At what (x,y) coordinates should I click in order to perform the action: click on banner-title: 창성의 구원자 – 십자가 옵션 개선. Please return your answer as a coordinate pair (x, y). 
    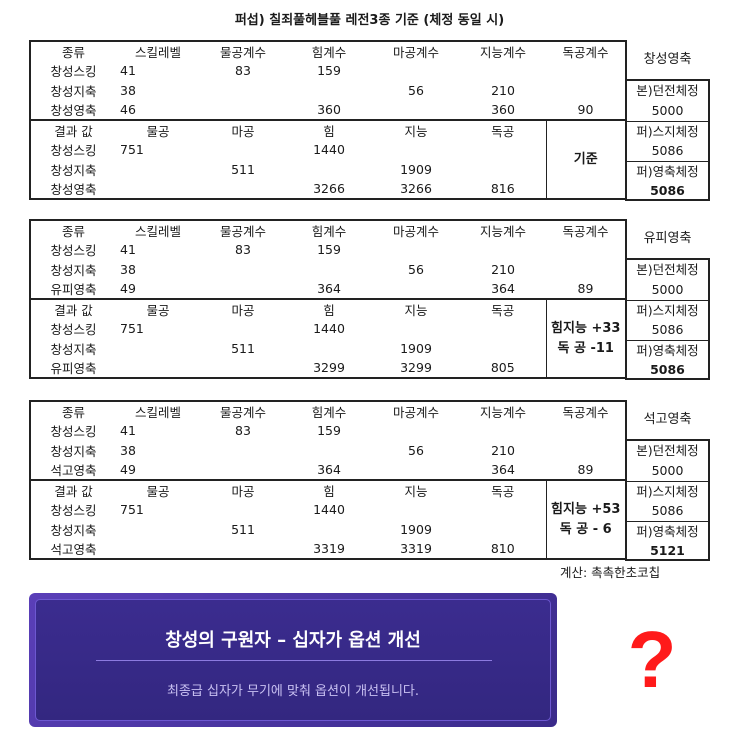
    Looking at the image, I should click on (293, 640).